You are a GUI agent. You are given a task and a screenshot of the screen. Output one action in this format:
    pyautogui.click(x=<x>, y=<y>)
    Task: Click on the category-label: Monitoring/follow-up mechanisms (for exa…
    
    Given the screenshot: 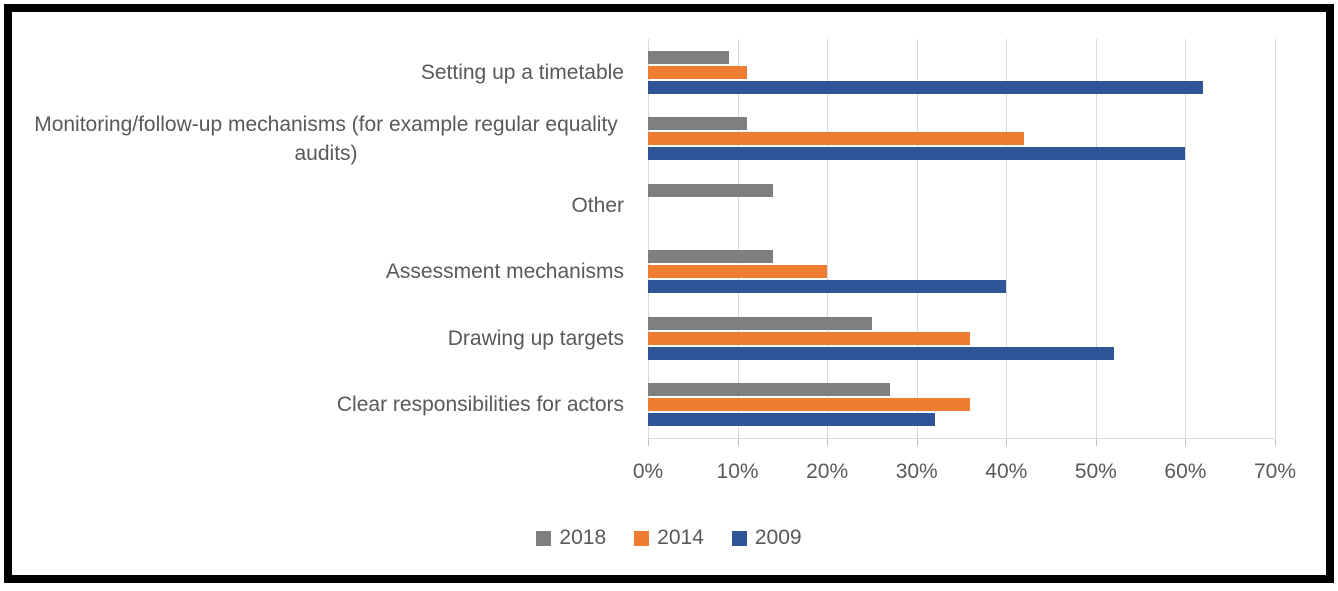 What is the action you would take?
    pyautogui.click(x=318, y=139)
    